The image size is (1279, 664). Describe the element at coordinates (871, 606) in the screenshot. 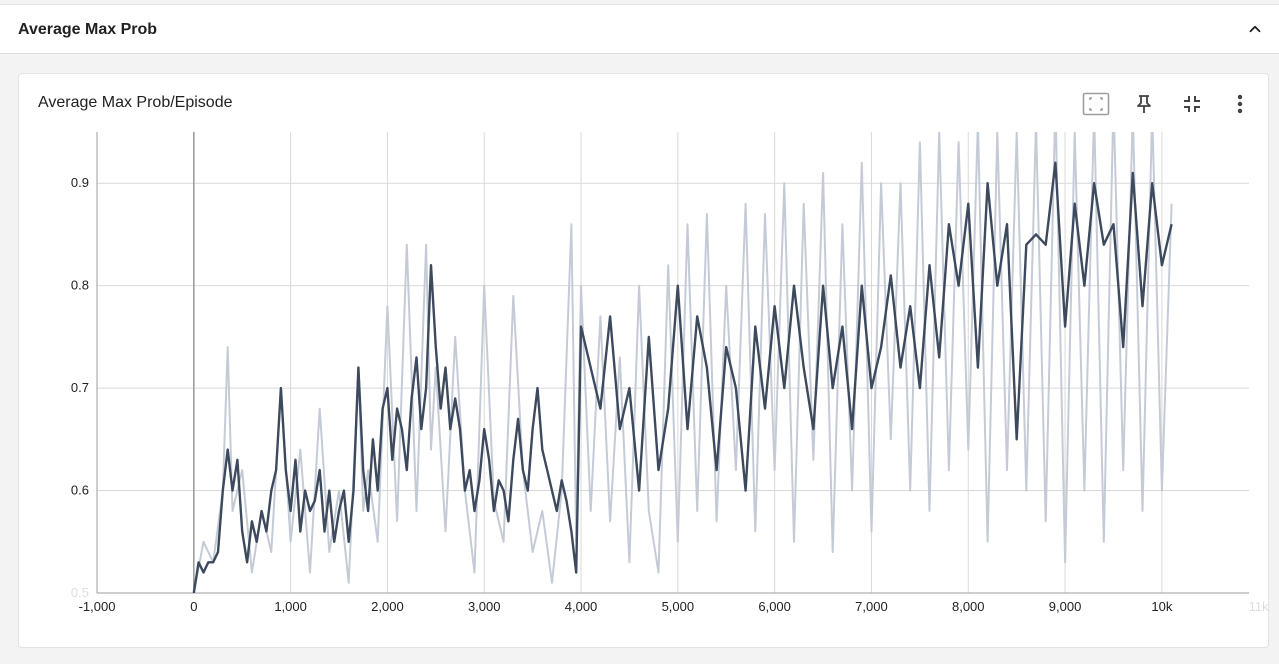

I see `x-tick-label: 7,000` at that location.